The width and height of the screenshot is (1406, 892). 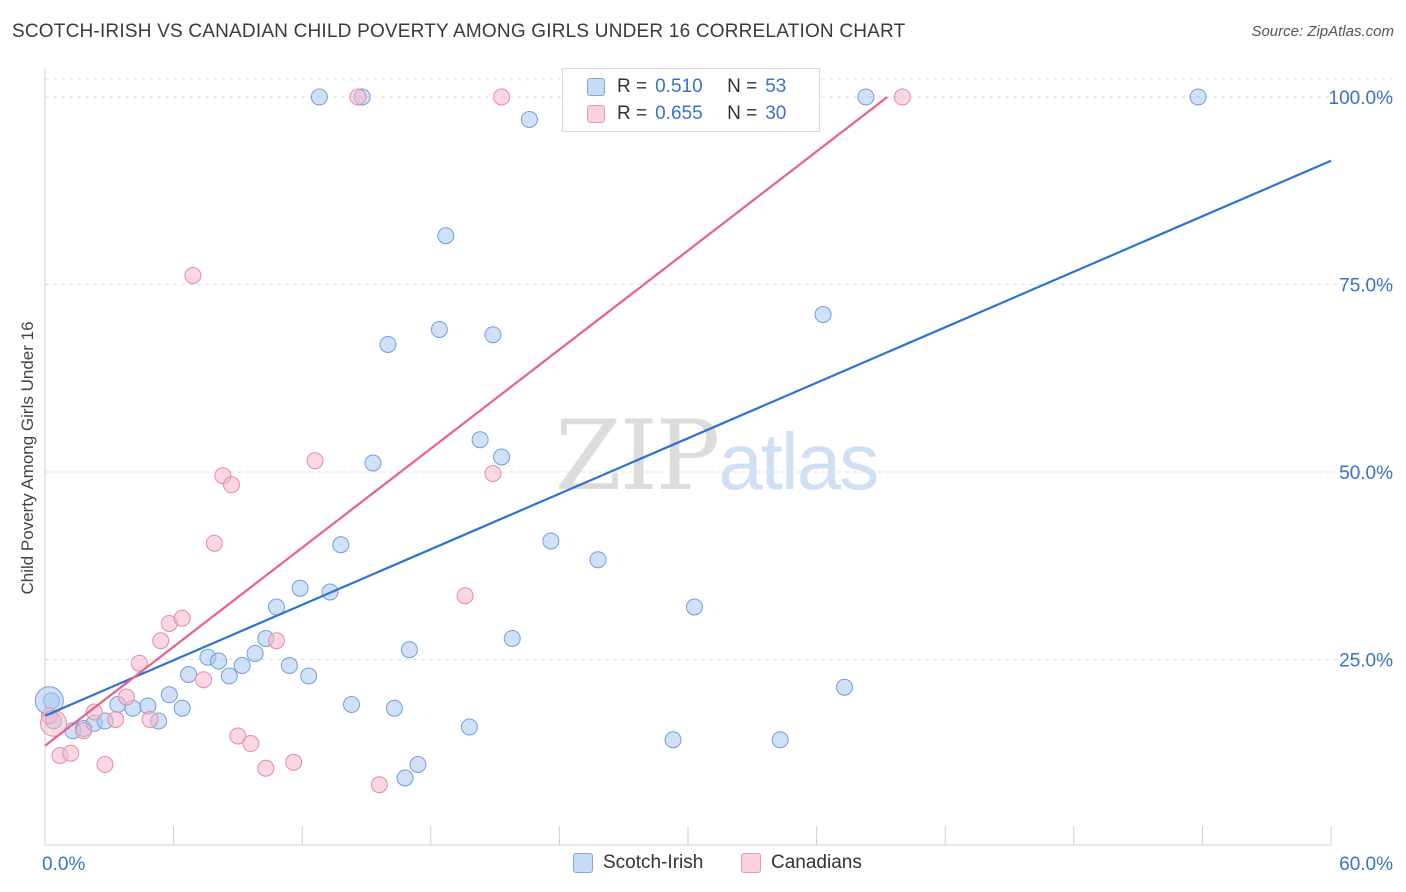 I want to click on n-value: 30, so click(x=776, y=113).